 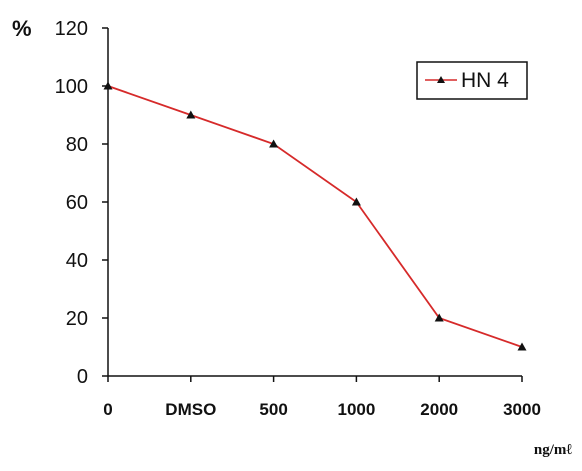 I want to click on x-tick-label: 1000, so click(x=356, y=409).